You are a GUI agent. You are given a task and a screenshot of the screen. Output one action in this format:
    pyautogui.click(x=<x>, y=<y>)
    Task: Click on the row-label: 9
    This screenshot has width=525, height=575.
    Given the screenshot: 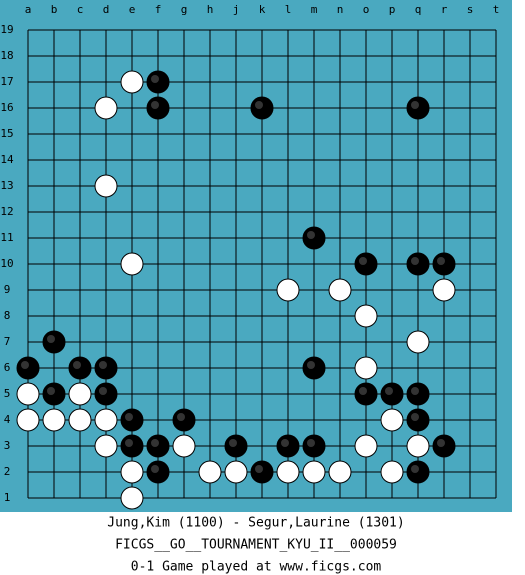 What is the action you would take?
    pyautogui.click(x=7, y=289)
    